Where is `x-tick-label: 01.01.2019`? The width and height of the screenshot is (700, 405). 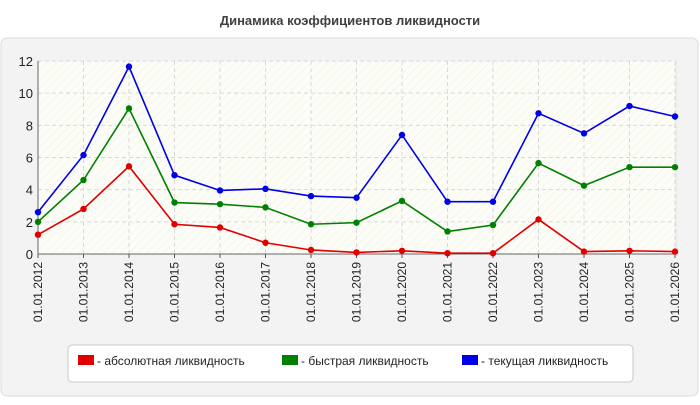 x-tick-label: 01.01.2019 is located at coordinates (357, 292).